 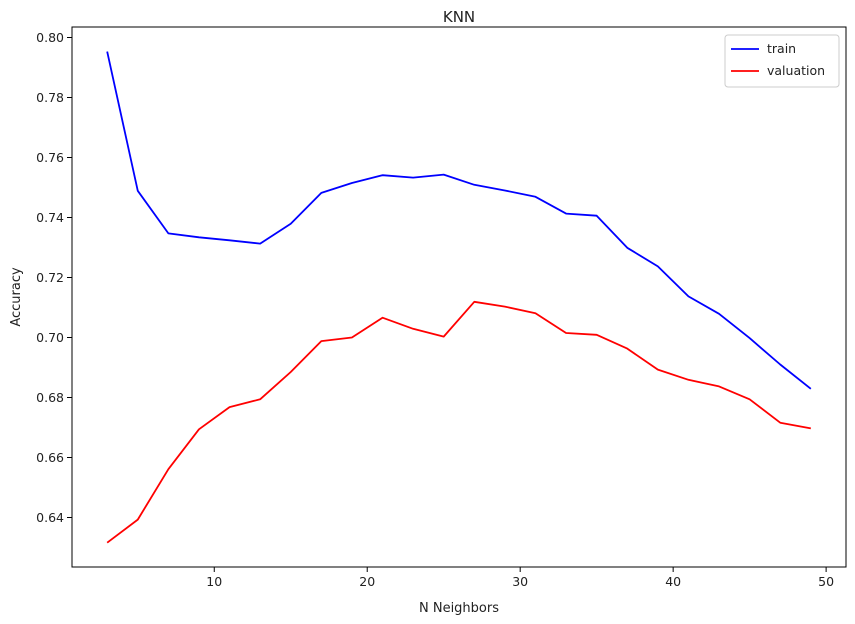 I want to click on x-tick-label: 50, so click(x=826, y=581).